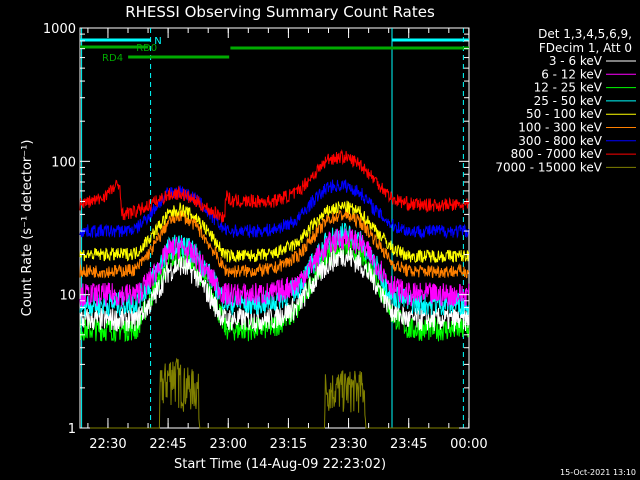  I want to click on x-axis-label: Start Time (14-Aug-09 22:23:02), so click(280, 464).